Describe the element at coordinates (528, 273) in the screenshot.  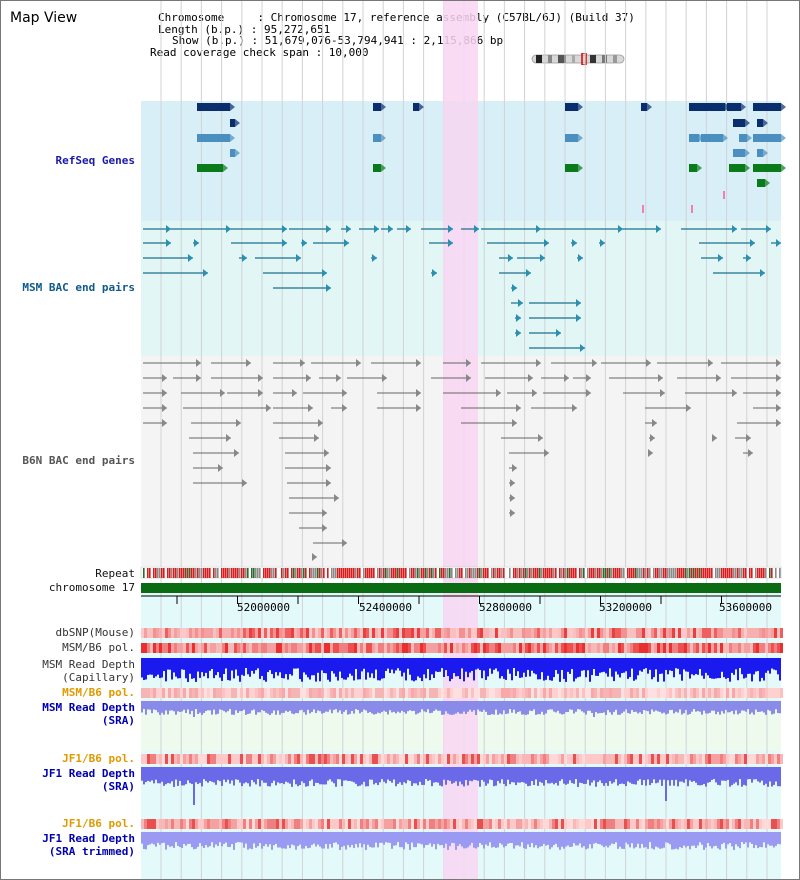
I see `msm-bac-end` at that location.